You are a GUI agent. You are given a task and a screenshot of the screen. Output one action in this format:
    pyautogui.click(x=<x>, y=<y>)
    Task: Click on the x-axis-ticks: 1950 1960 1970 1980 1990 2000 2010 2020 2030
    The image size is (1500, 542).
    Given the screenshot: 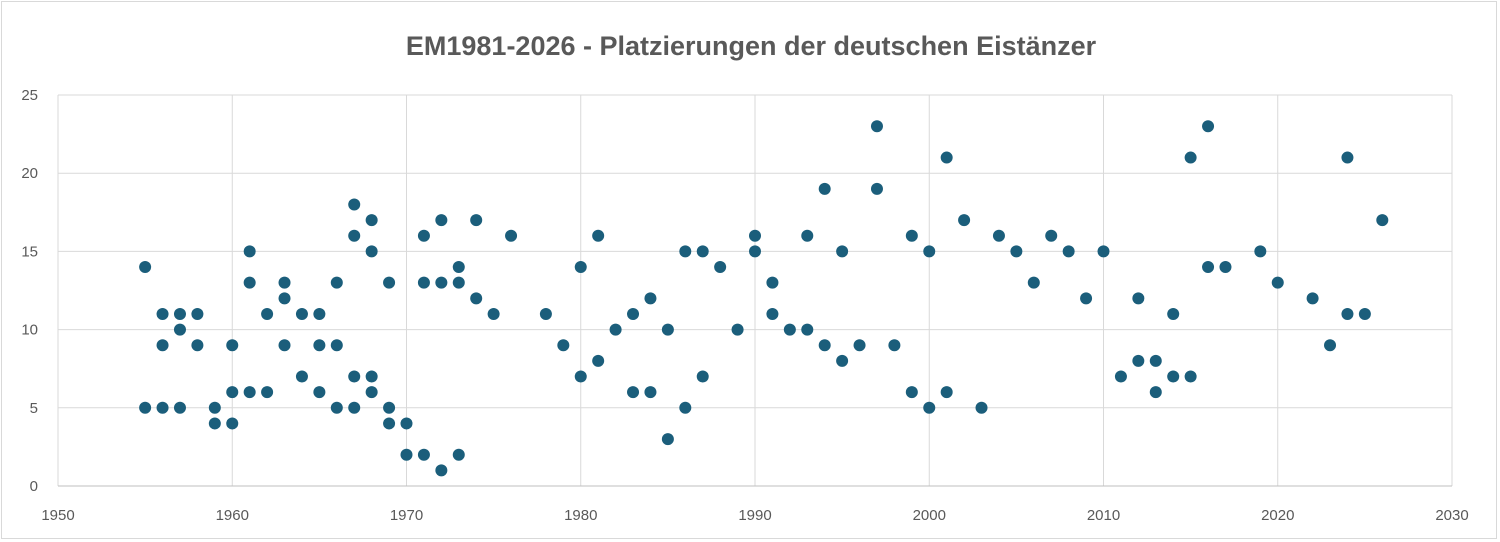 What is the action you would take?
    pyautogui.click(x=754, y=515)
    